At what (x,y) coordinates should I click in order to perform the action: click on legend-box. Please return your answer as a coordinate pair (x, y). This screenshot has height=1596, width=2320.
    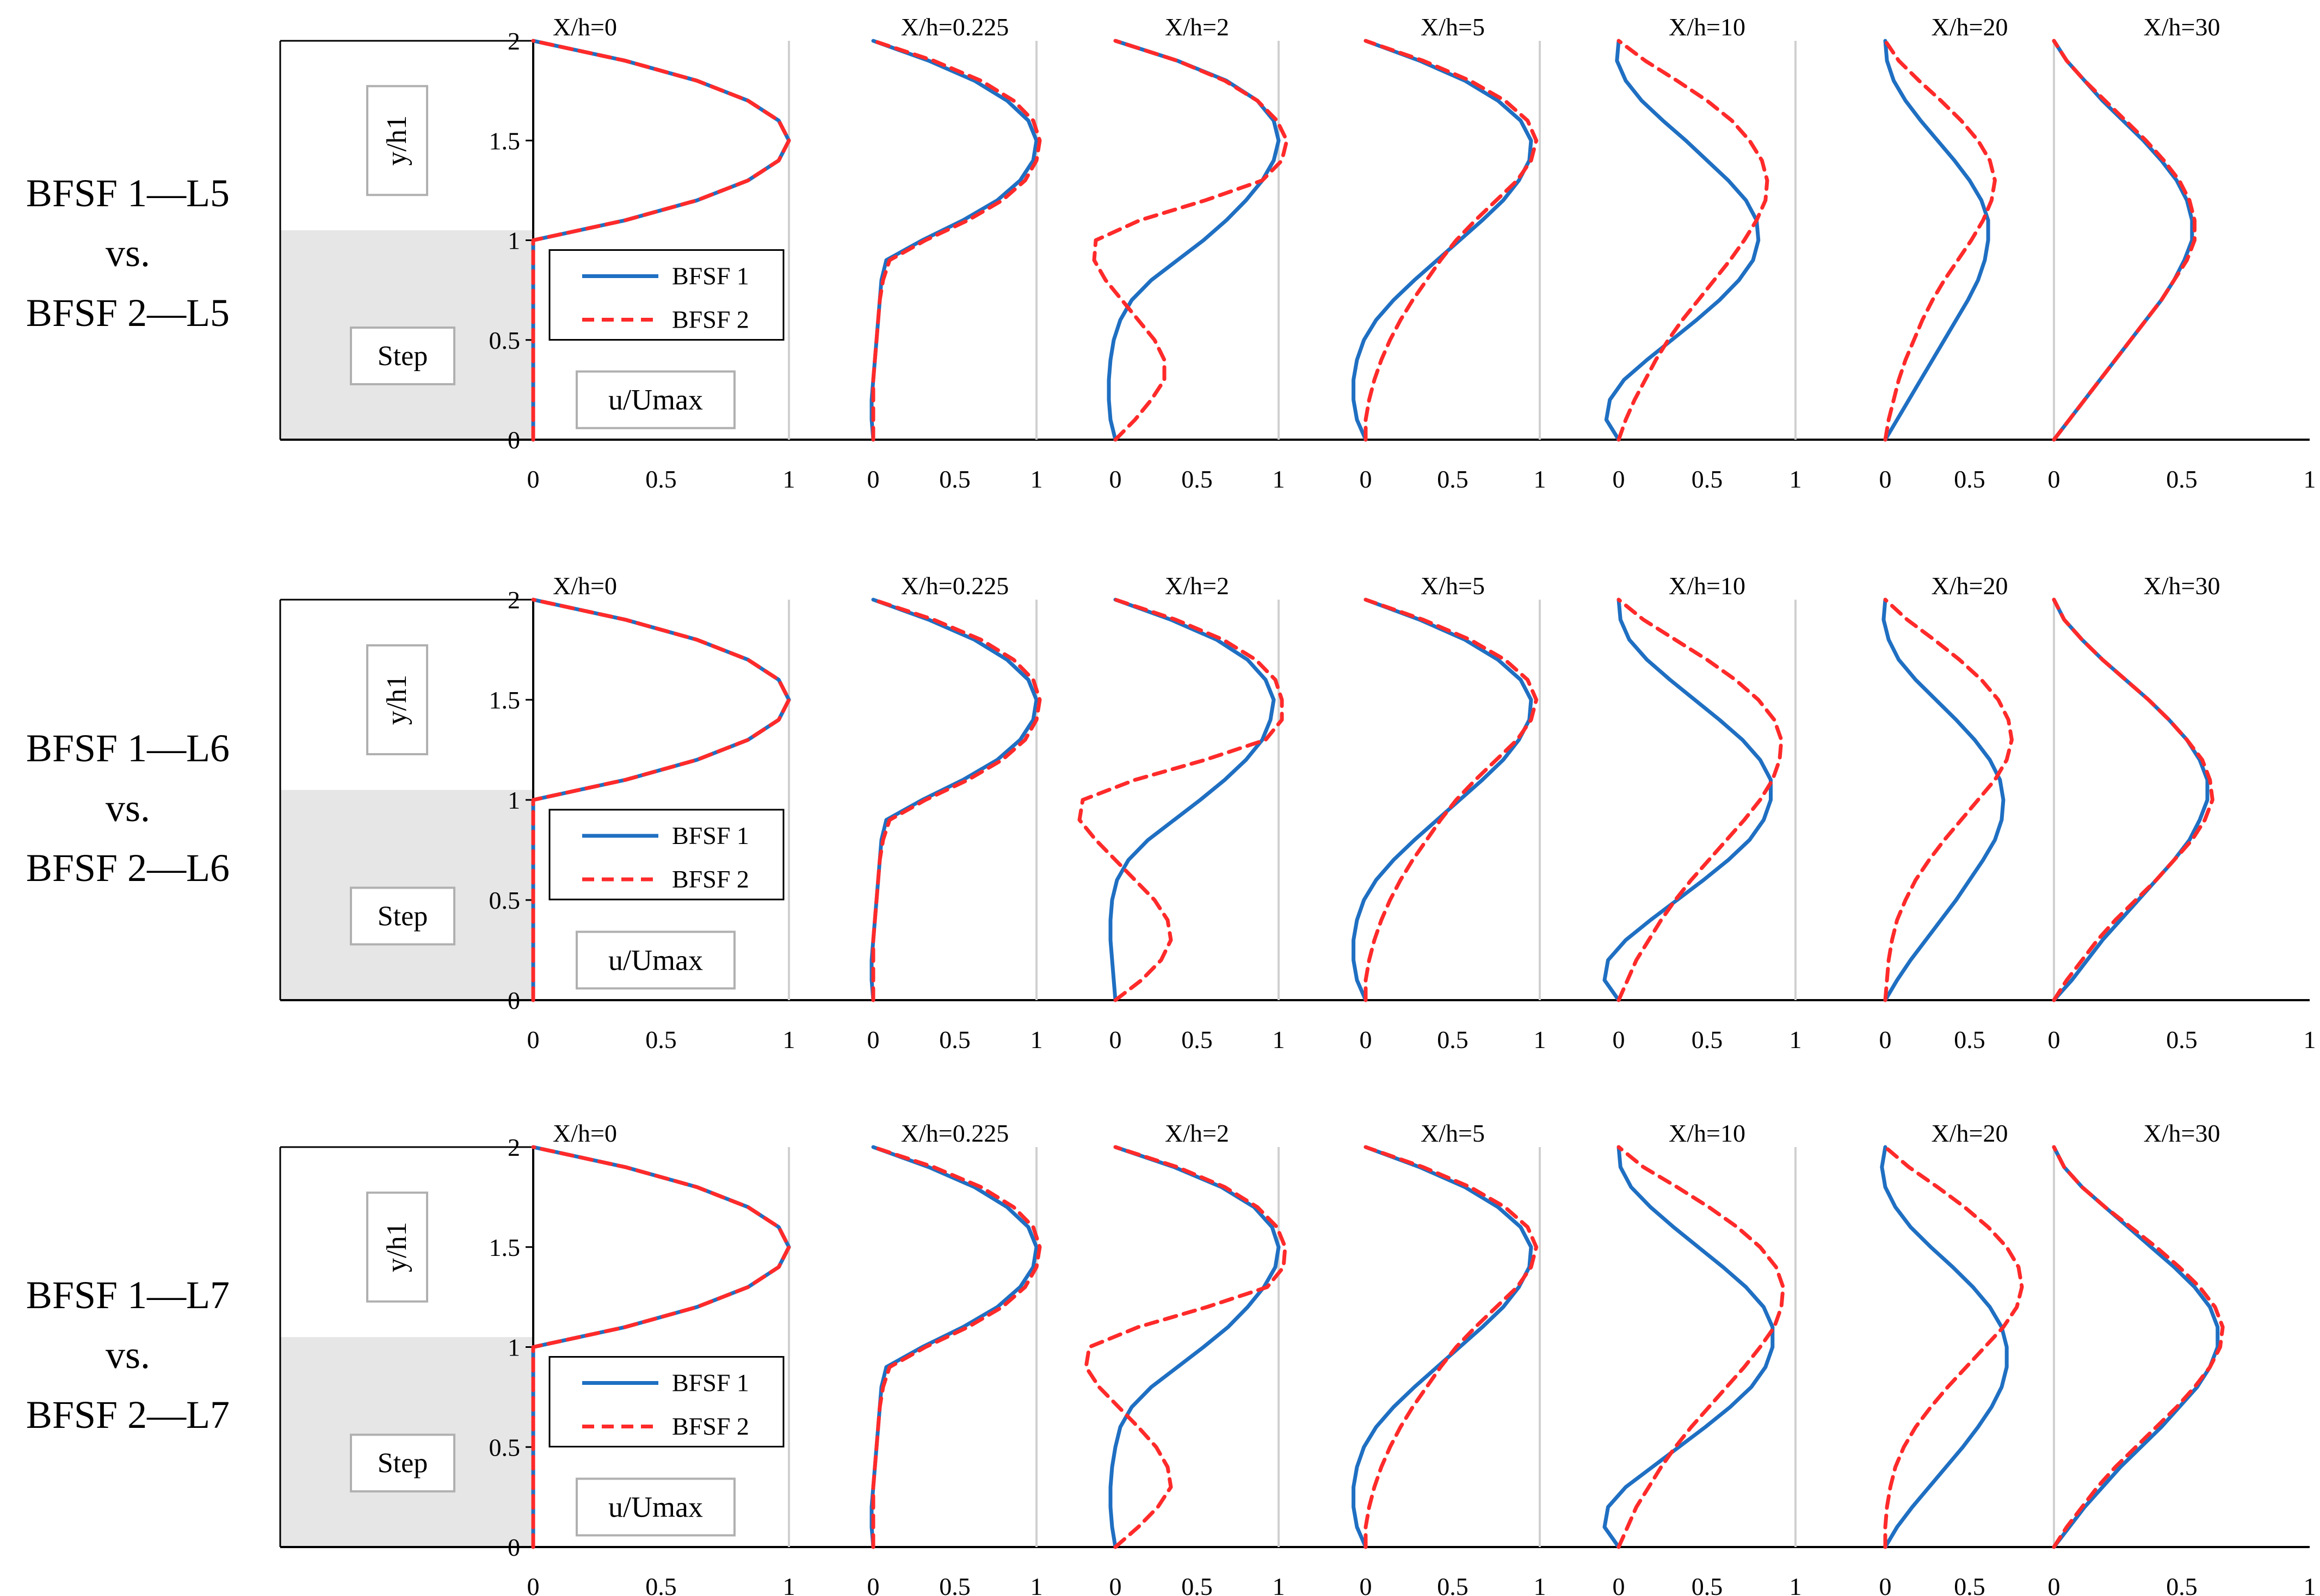
    Looking at the image, I should click on (666, 295).